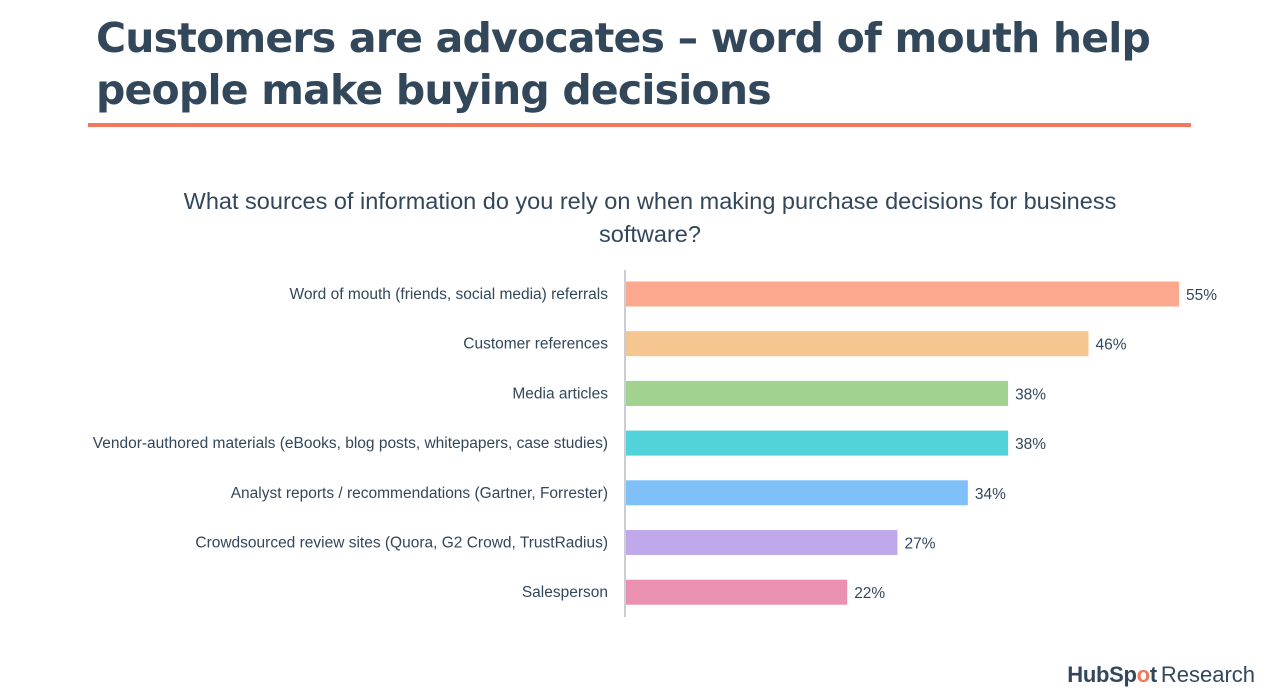 The image size is (1269, 693). I want to click on sprocket-icon: o, so click(1143, 674).